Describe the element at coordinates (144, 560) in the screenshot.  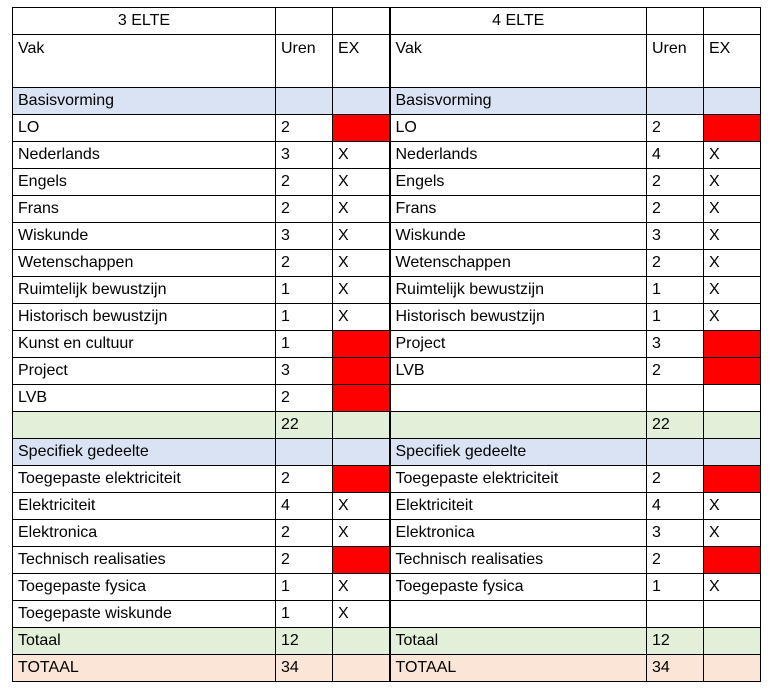
I see `subject-cell: Technisch realisaties` at that location.